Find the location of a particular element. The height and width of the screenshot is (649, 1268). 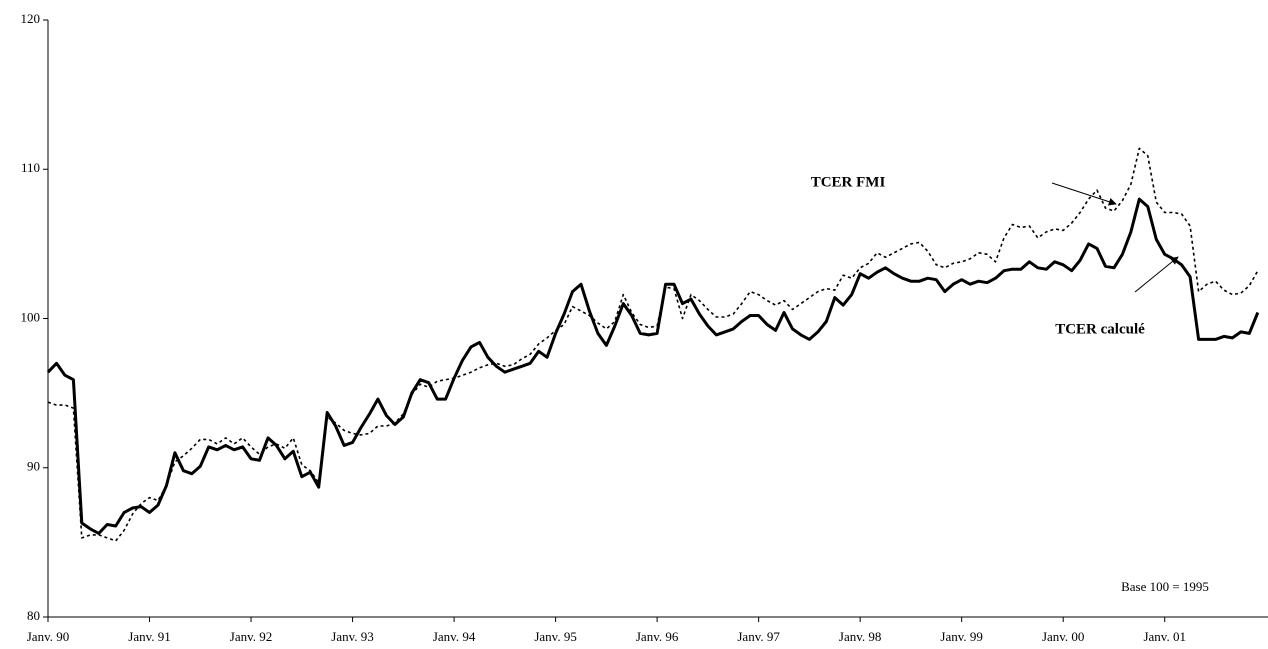

x-tick-label: Janv. 90 is located at coordinates (48, 636).